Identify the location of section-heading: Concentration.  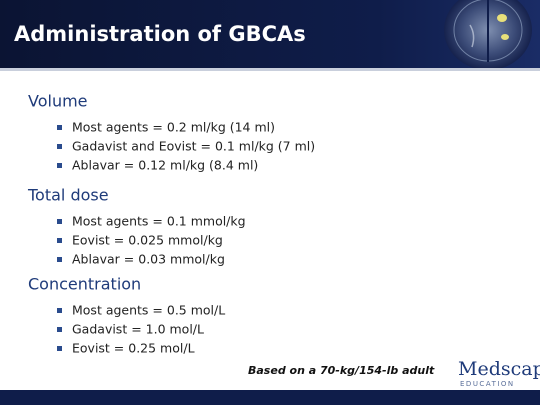
(84, 284).